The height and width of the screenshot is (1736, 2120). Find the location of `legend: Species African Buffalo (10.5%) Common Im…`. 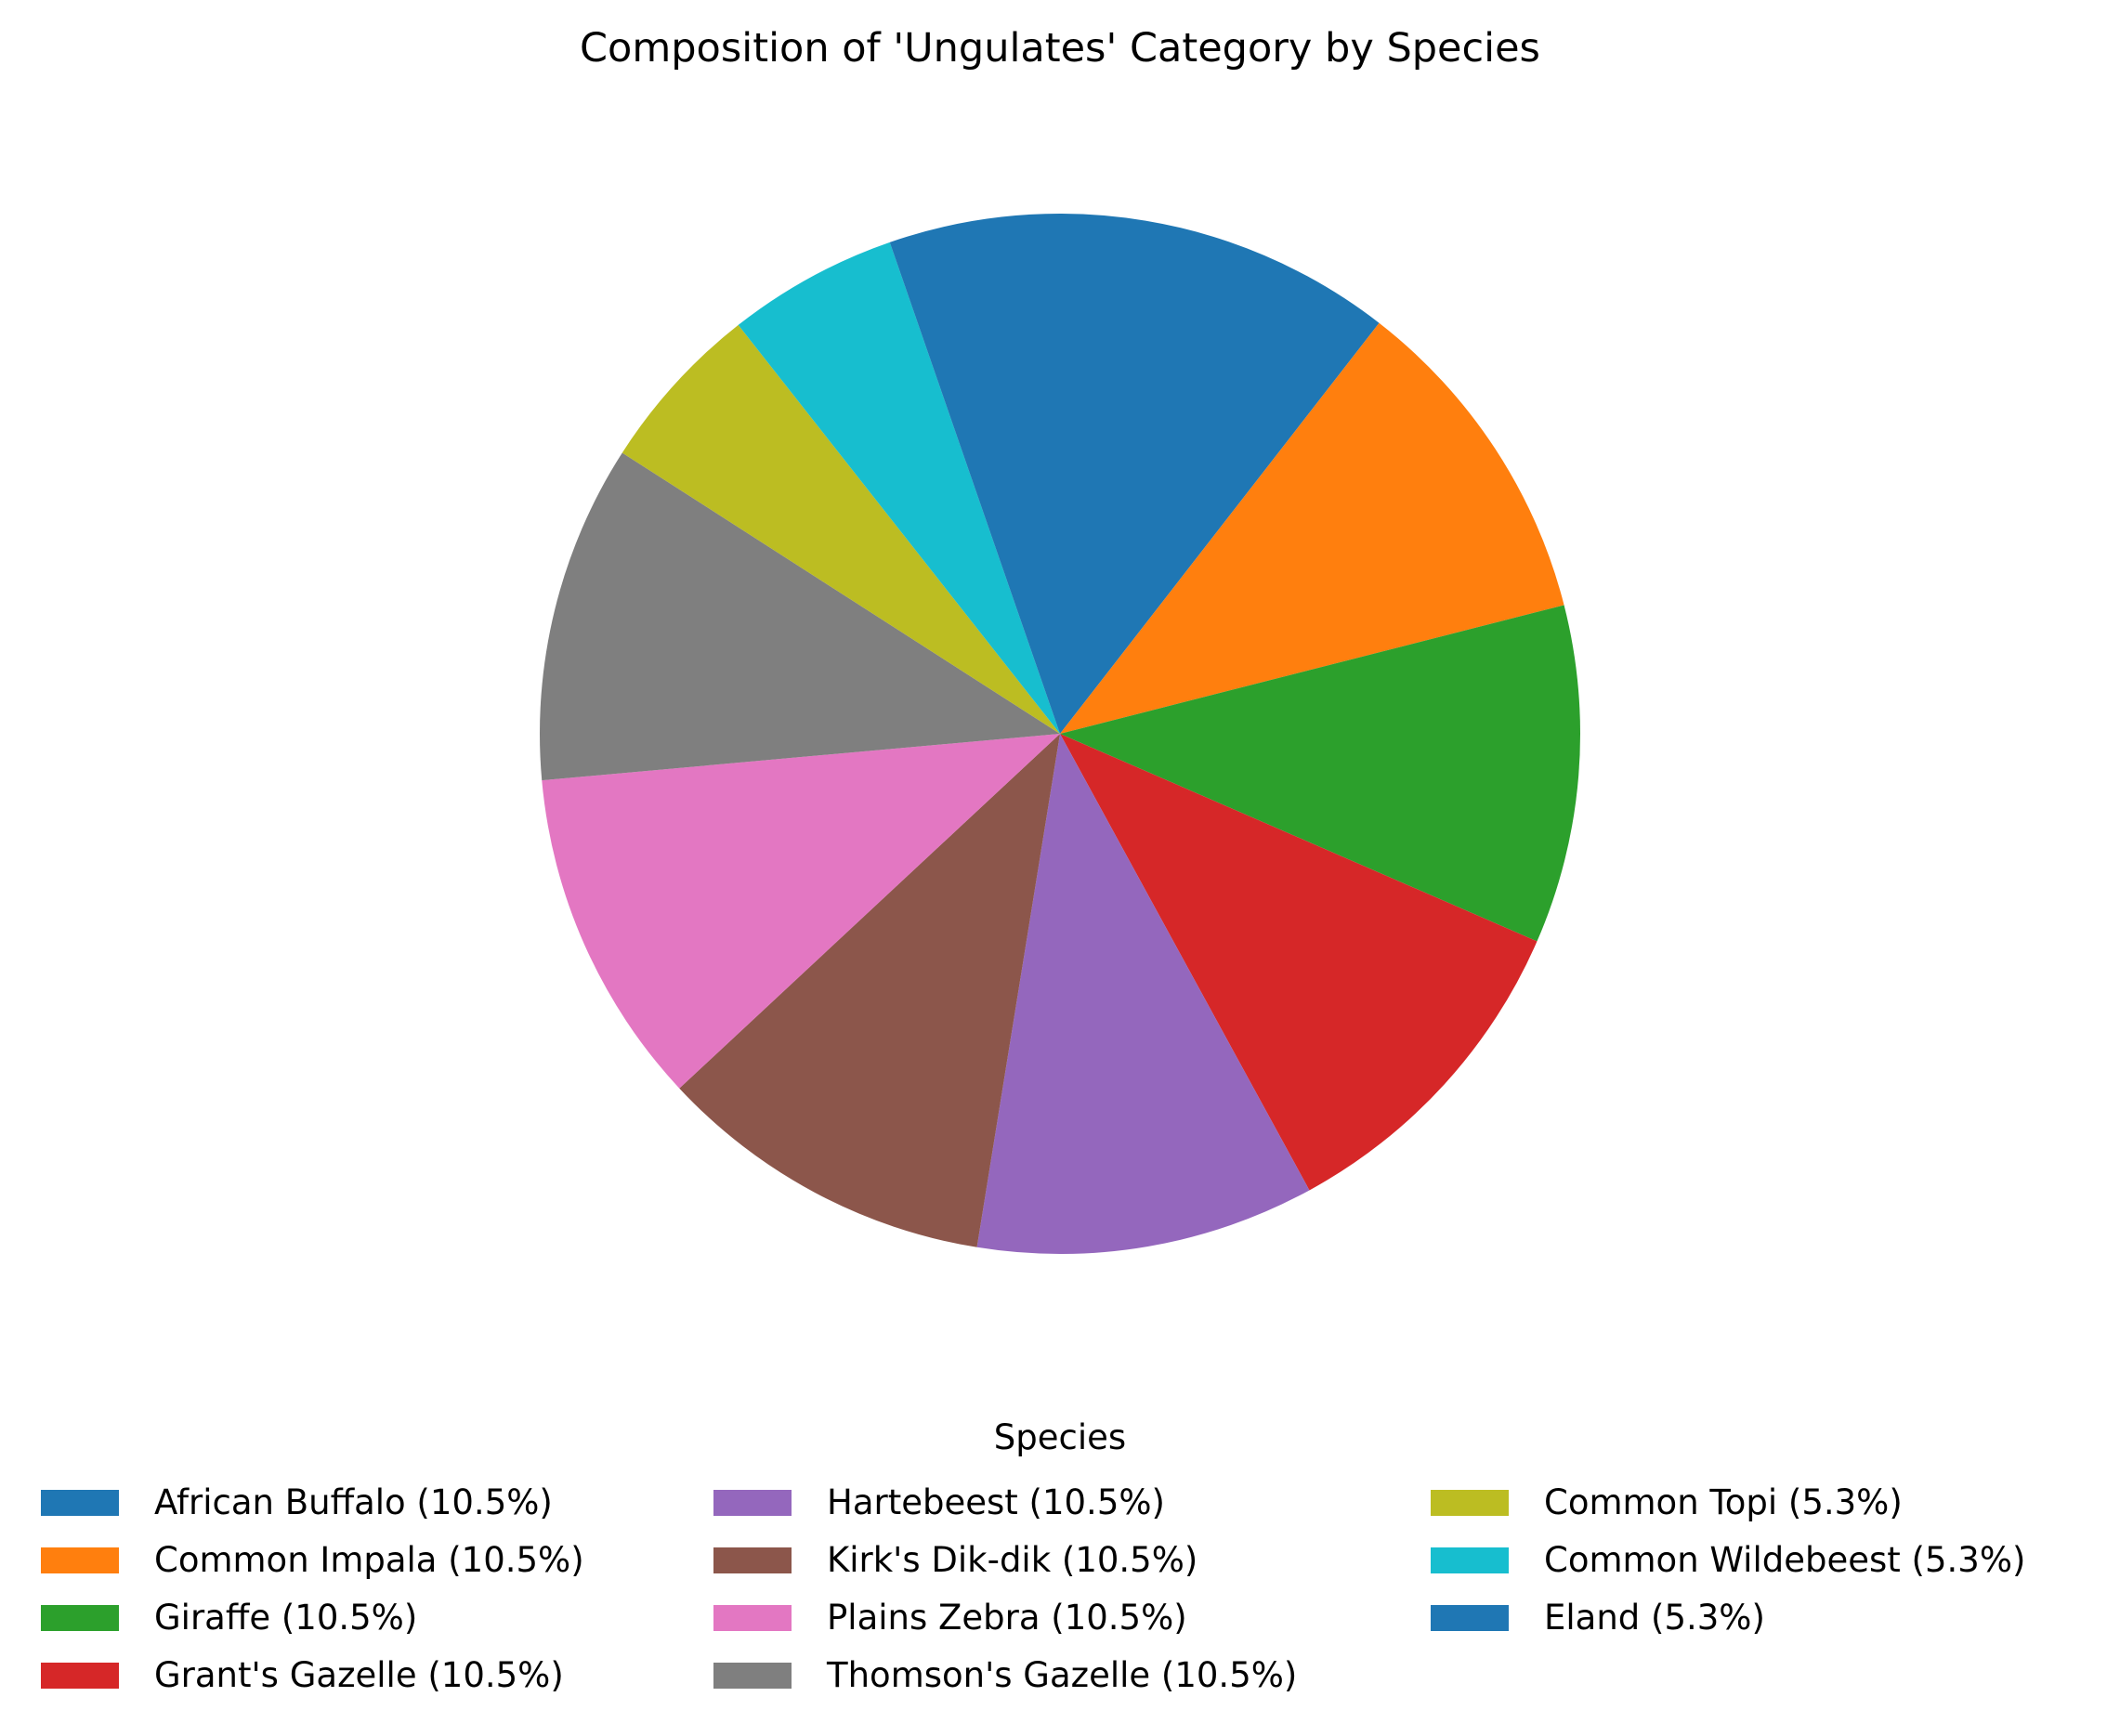

legend: Species African Buffalo (10.5%) Common Im… is located at coordinates (1033, 1556).